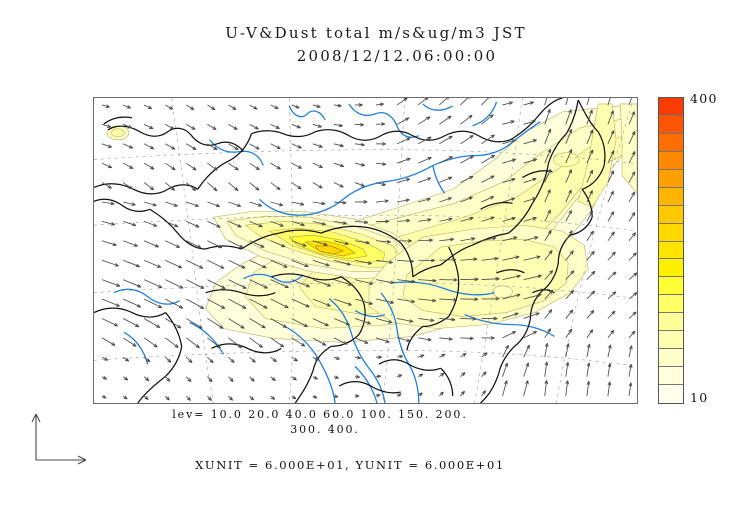  I want to click on axis-units-label: XUNIT = 6.000E+01, YUNIT = 6.000E+01, so click(350, 465).